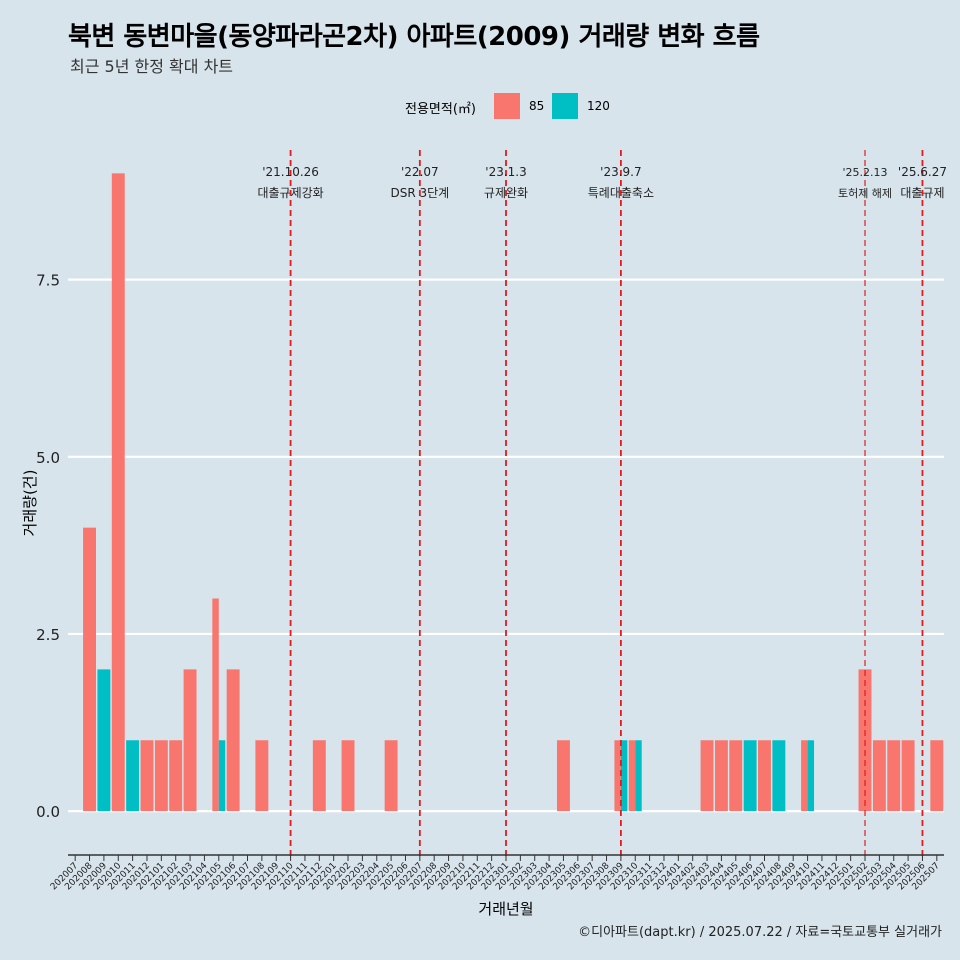  What do you see at coordinates (30, 503) in the screenshot?
I see `y-axis-title: 거래량(건)` at bounding box center [30, 503].